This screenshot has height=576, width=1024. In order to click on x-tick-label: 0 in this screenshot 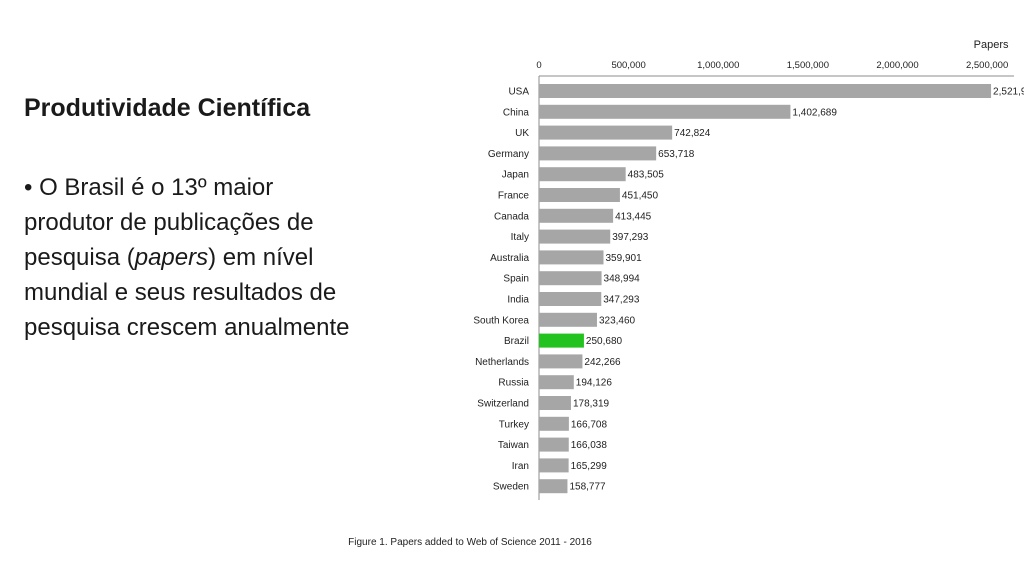, I will do `click(538, 65)`.